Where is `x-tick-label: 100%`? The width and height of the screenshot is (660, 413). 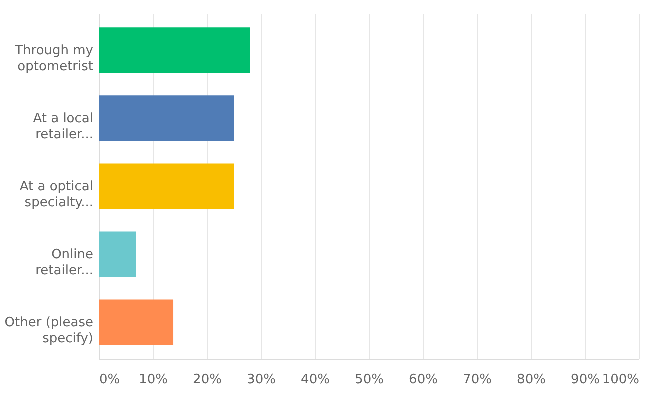
x-tick-label: 100% is located at coordinates (621, 380).